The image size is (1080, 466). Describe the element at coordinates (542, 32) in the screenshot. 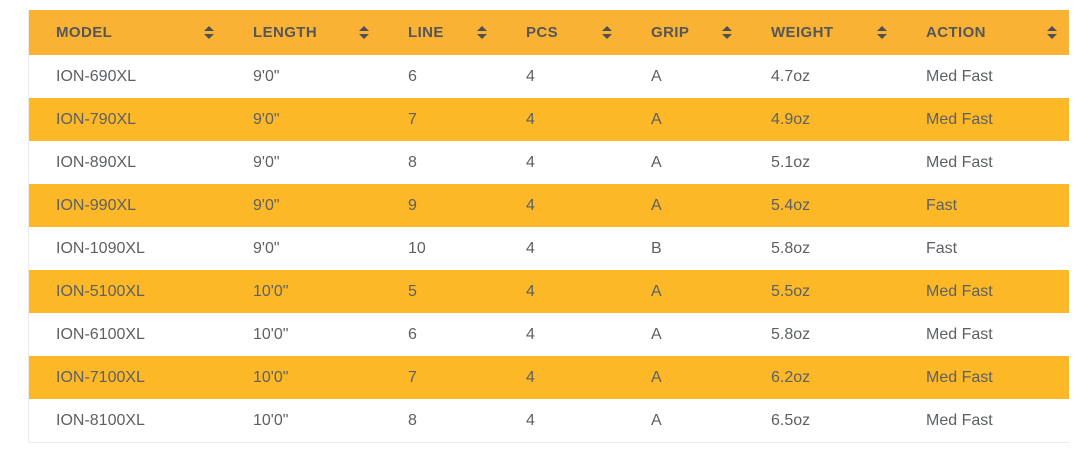

I see `column-header-label: PCS` at that location.